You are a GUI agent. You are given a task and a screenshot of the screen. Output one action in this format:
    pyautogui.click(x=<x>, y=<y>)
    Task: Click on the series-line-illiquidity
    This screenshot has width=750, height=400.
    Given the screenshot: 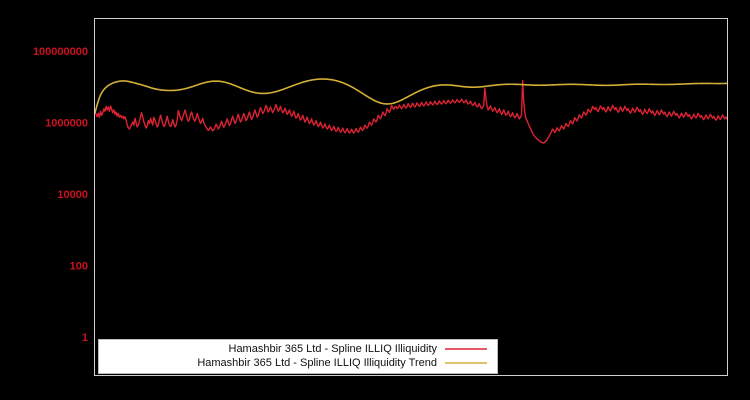 What is the action you would take?
    pyautogui.click(x=411, y=111)
    